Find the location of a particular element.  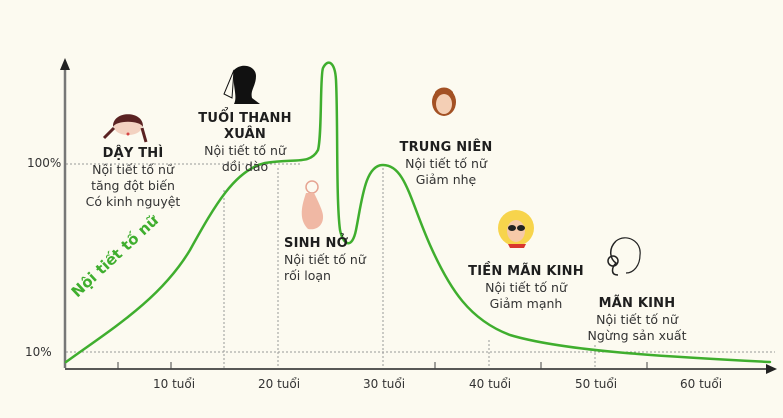

stage-menopause: MÃN KINH Nội tiết tố nữ Ngừng sản xuất is located at coordinates (637, 320).